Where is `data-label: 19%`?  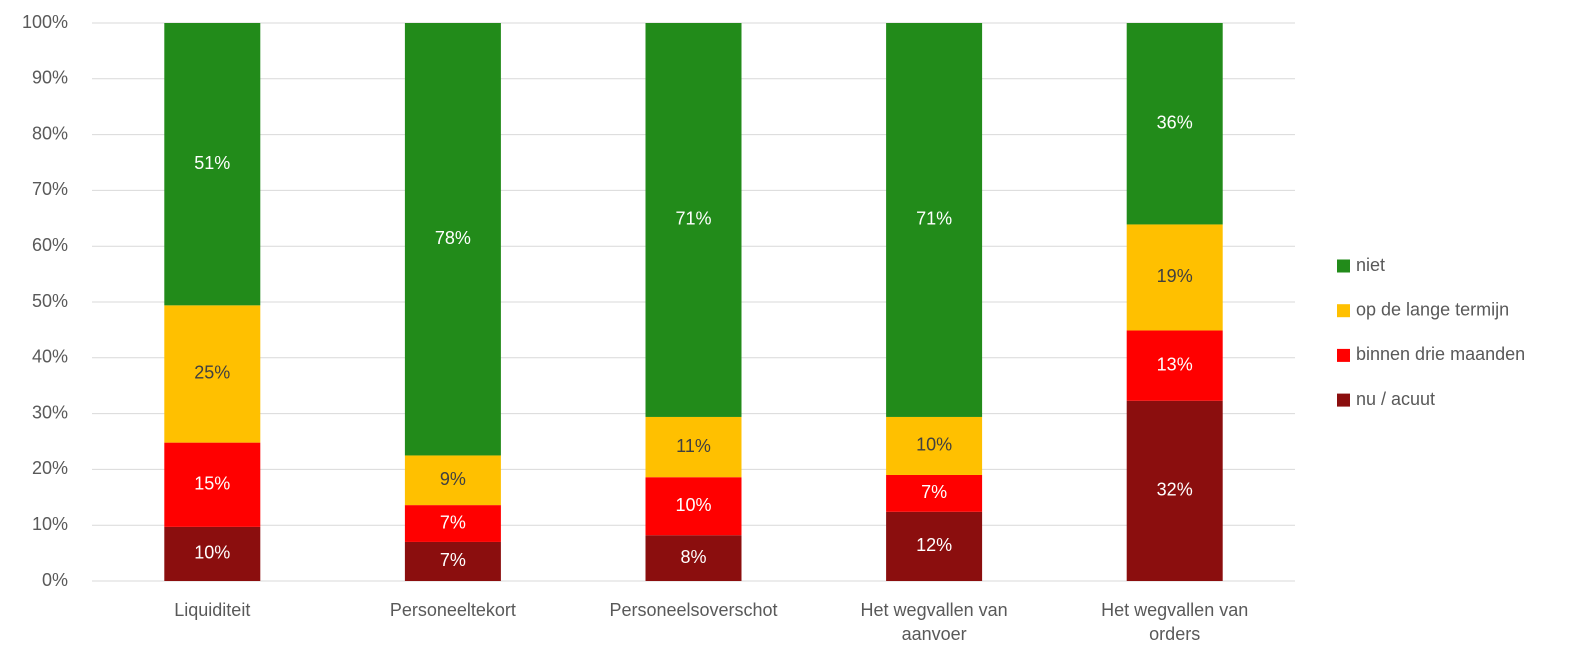 data-label: 19% is located at coordinates (1175, 276).